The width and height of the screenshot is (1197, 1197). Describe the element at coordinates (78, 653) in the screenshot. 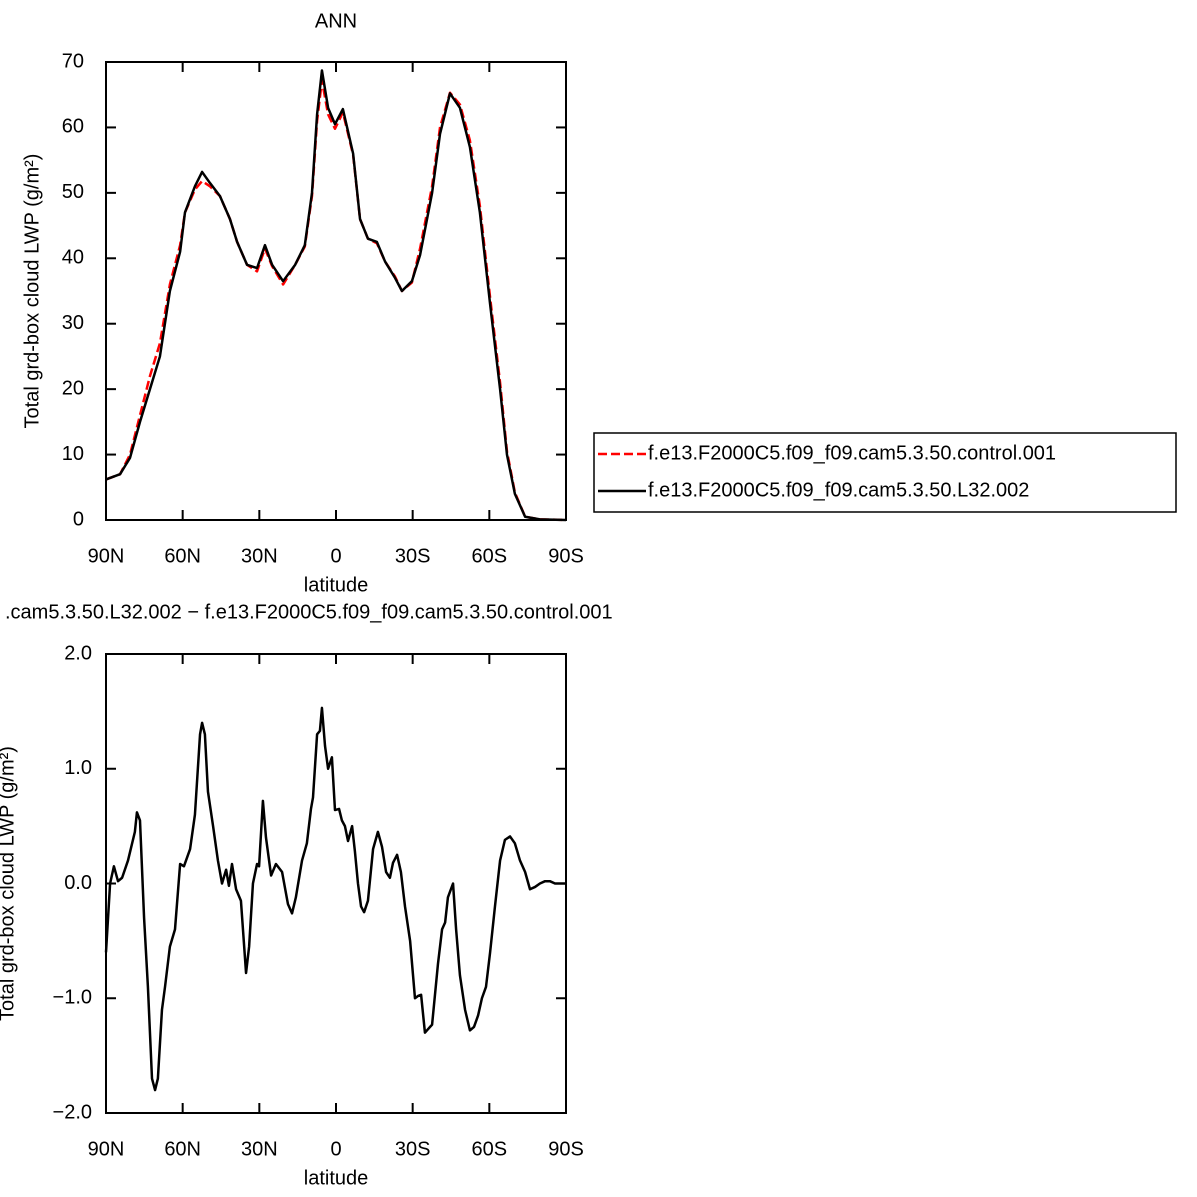

I see `y-tick-label: 2.0` at that location.